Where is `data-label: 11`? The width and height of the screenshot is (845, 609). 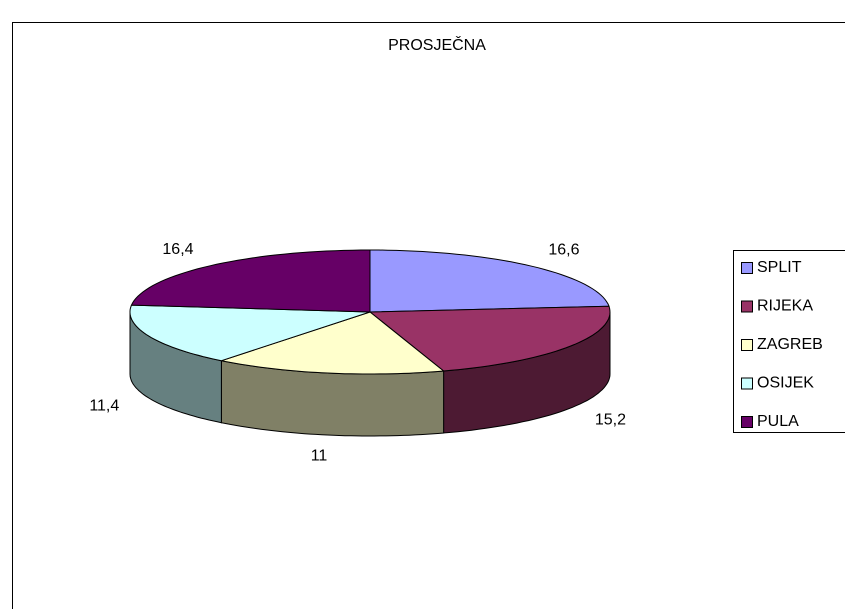
data-label: 11 is located at coordinates (319, 456).